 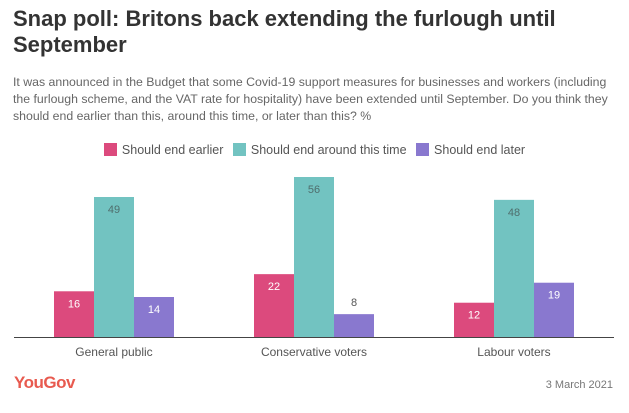 What do you see at coordinates (44, 382) in the screenshot?
I see `yougov-logo: YouGov` at bounding box center [44, 382].